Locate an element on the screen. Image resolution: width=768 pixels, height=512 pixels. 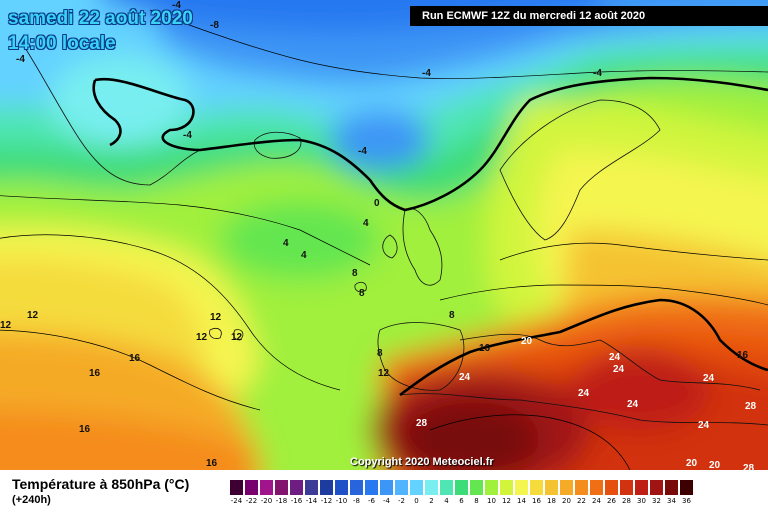
color-scale-tick: -18 is located at coordinates (281, 501).